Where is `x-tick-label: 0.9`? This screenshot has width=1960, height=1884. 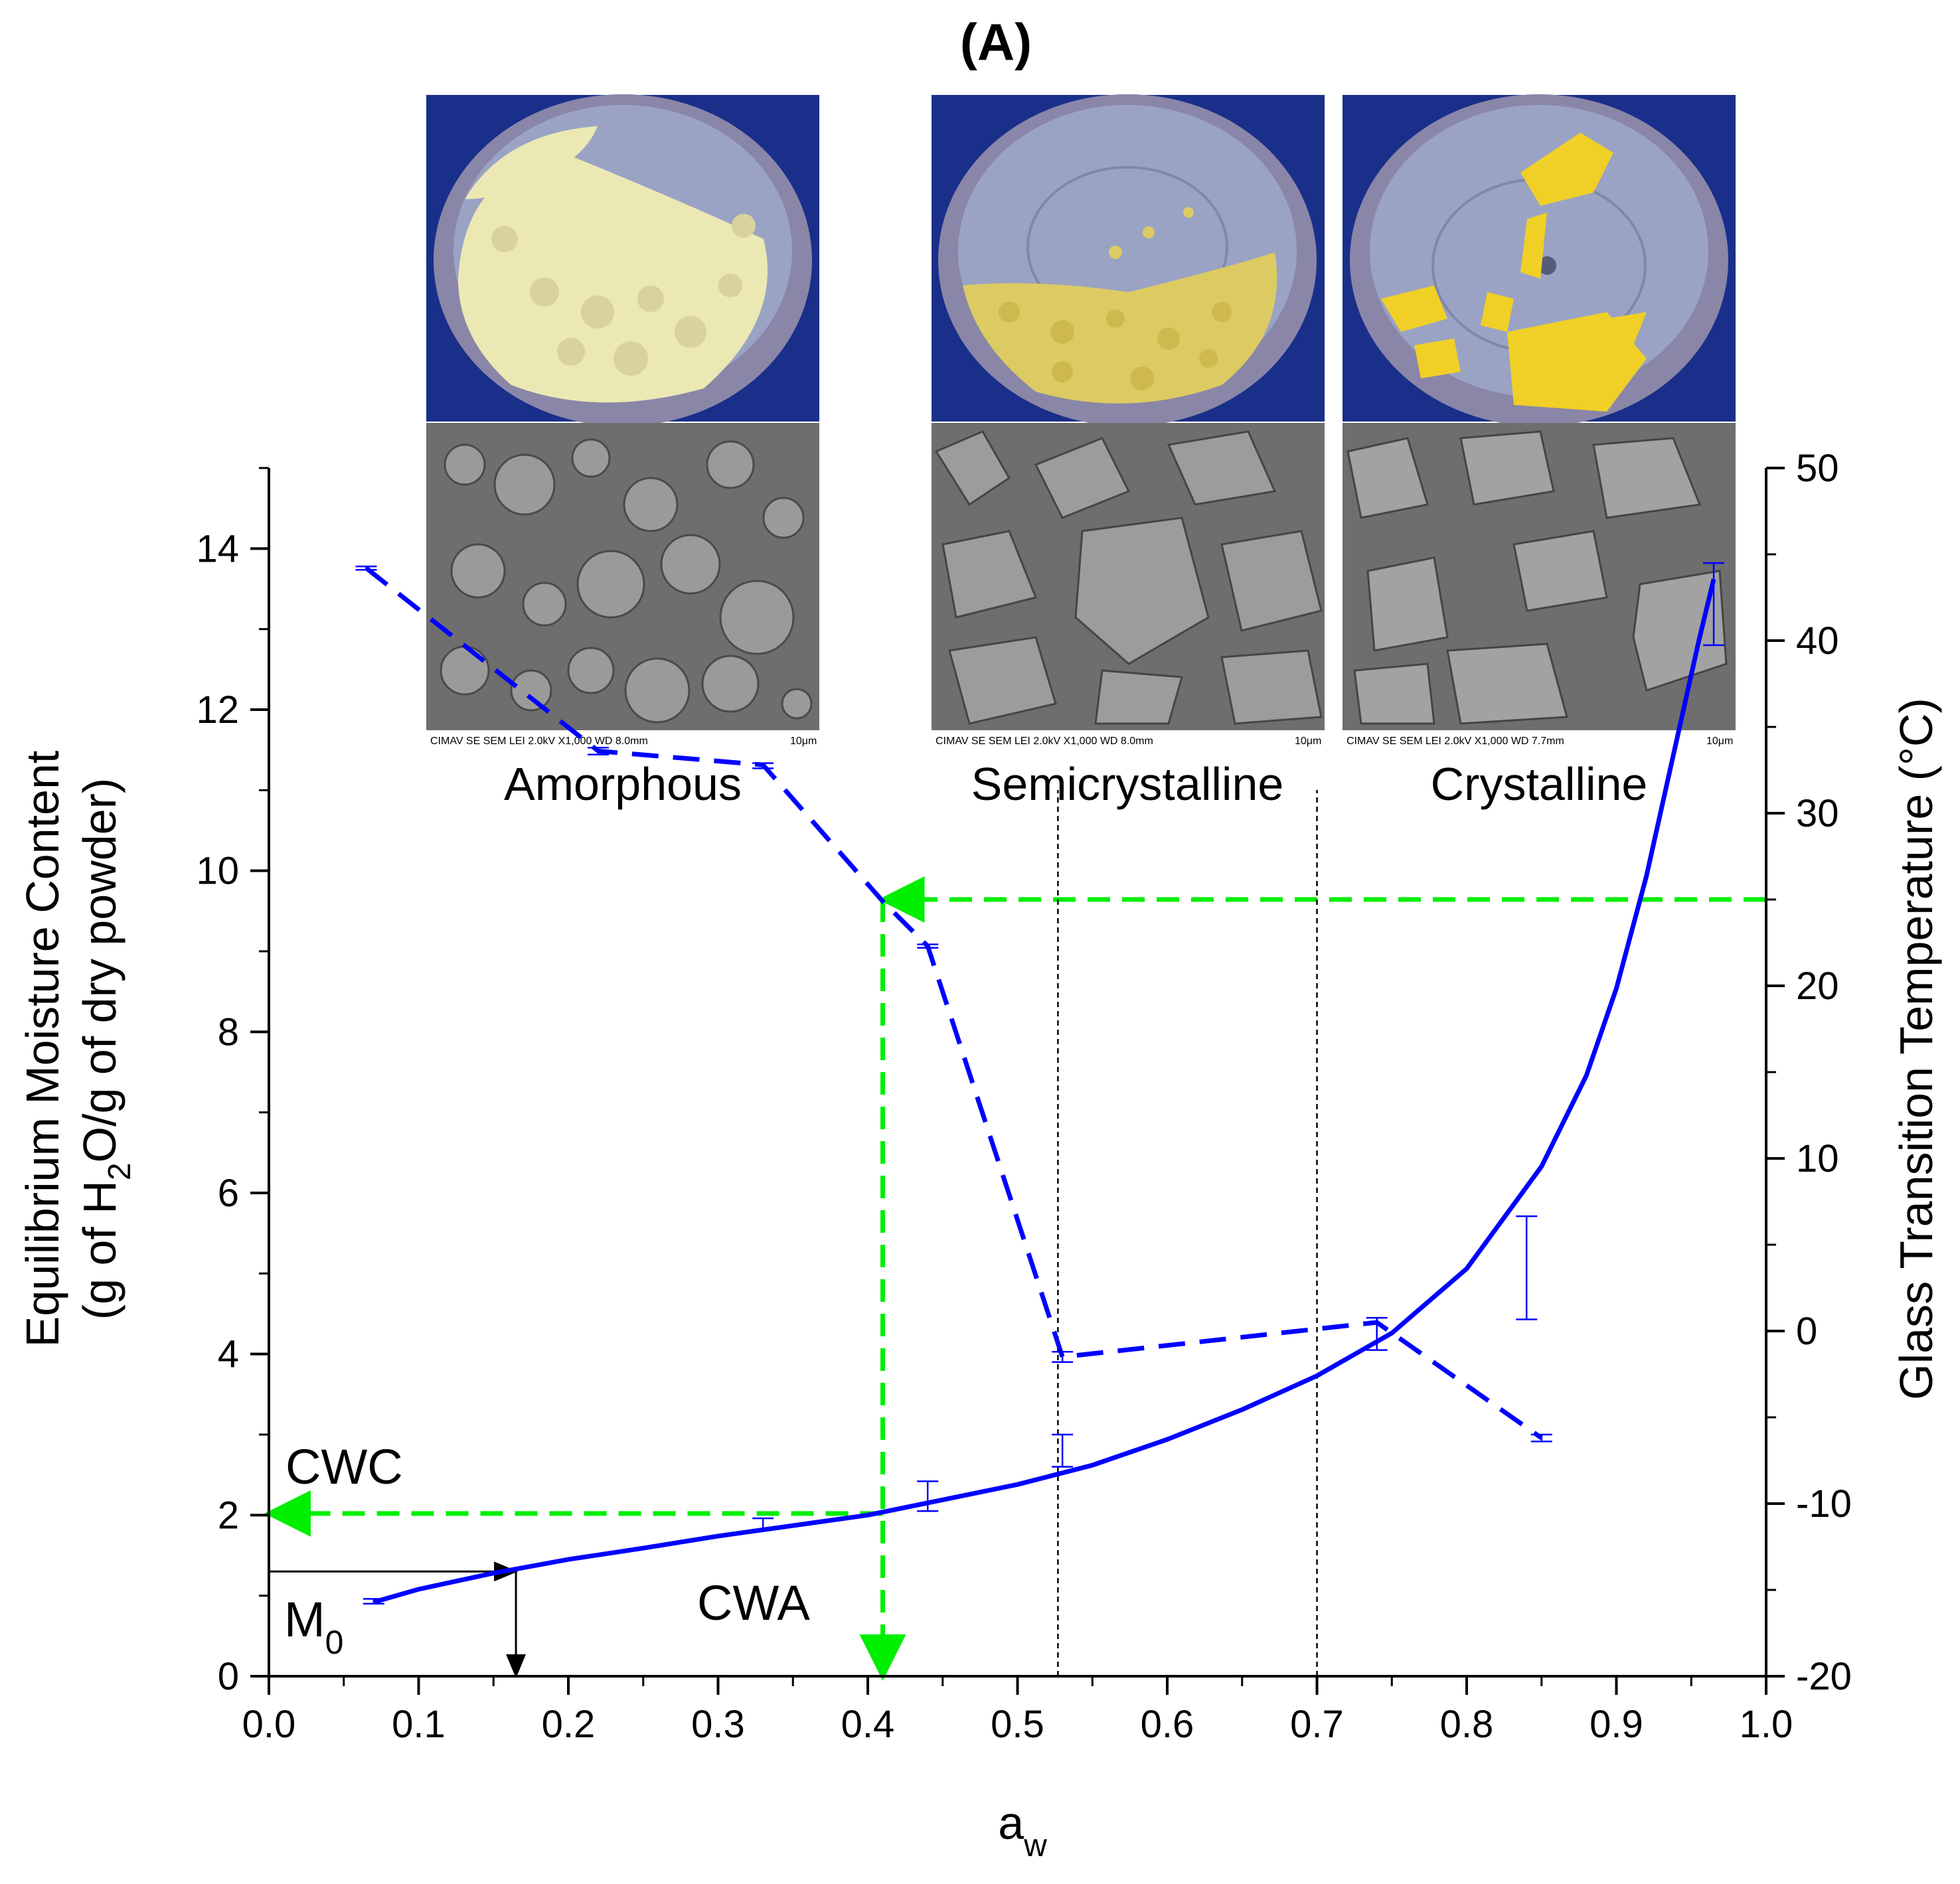 x-tick-label: 0.9 is located at coordinates (1616, 1724).